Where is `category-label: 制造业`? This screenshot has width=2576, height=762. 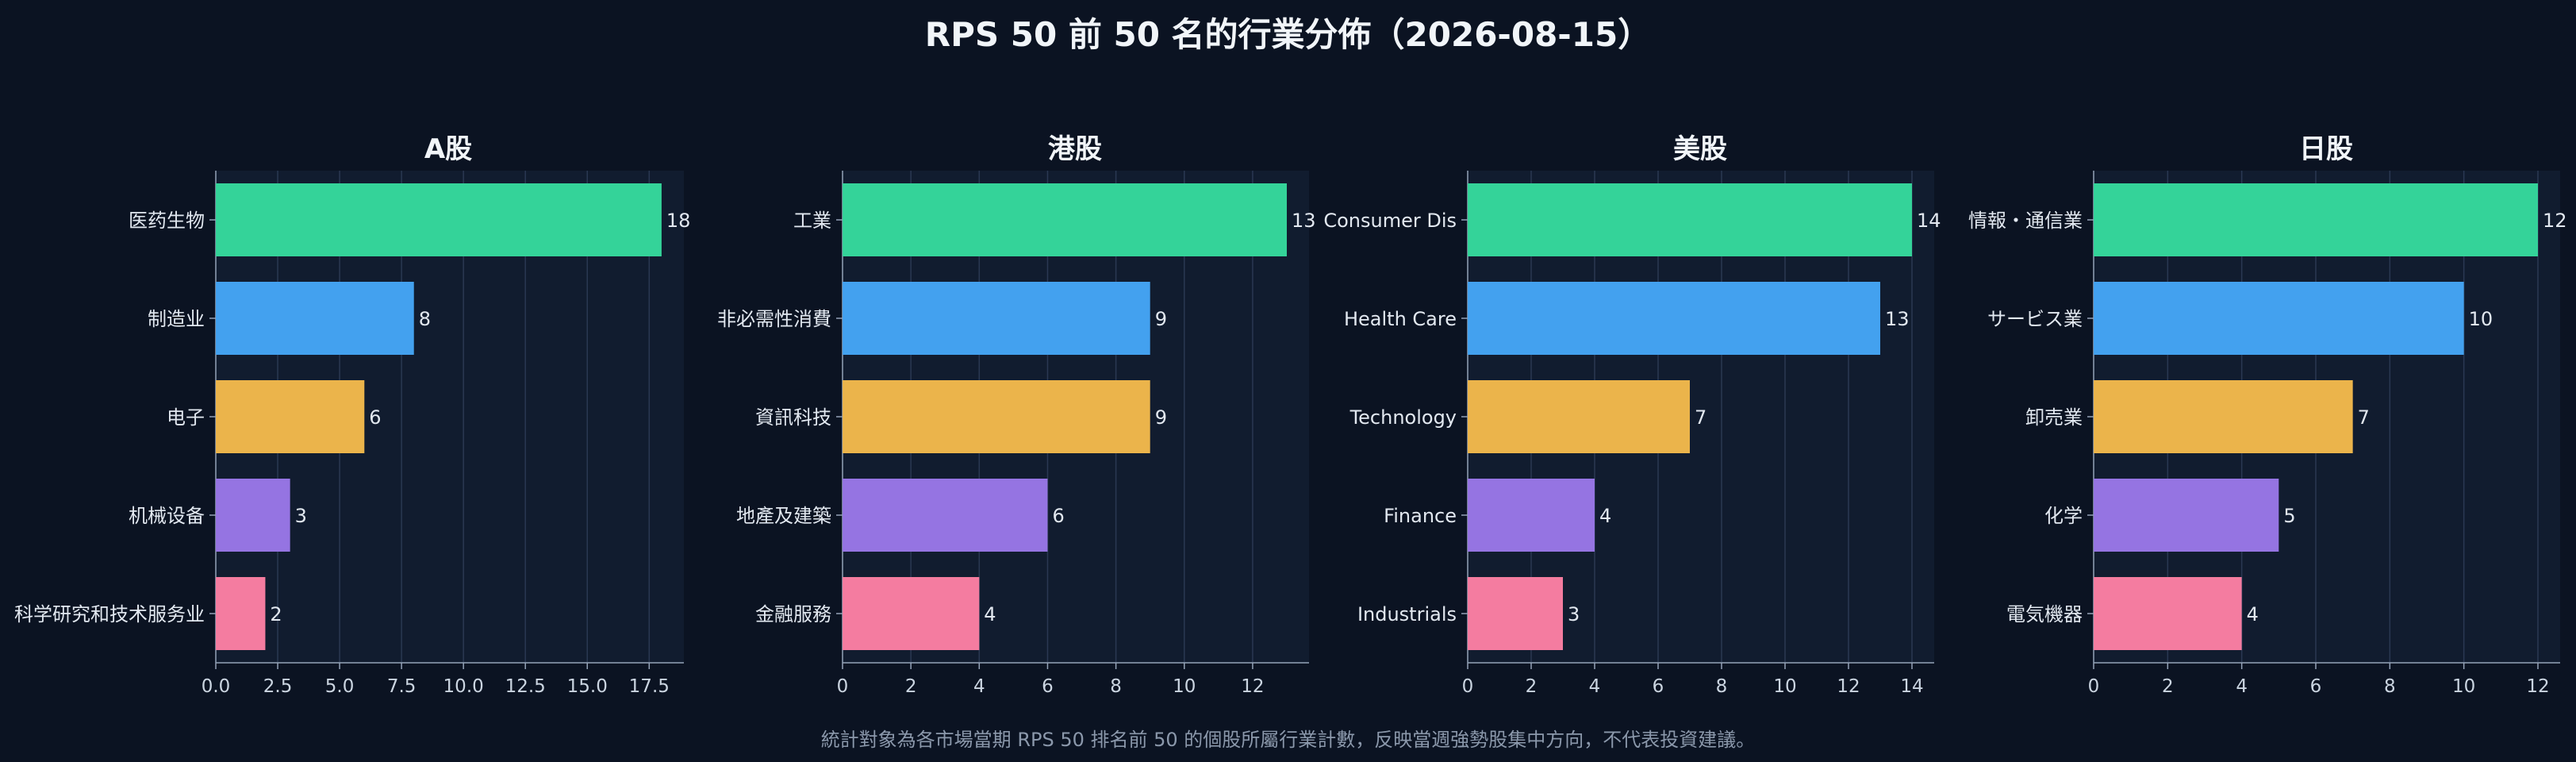 category-label: 制造业 is located at coordinates (176, 319).